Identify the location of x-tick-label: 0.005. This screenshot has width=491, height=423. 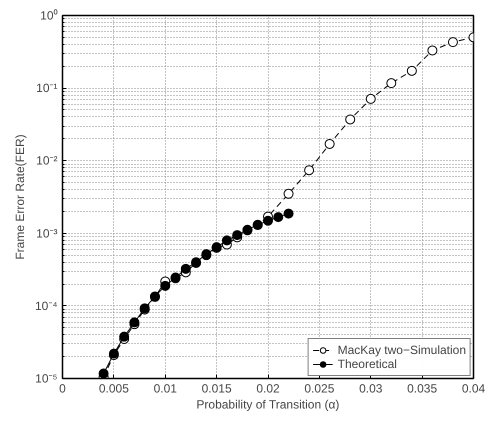
(114, 389).